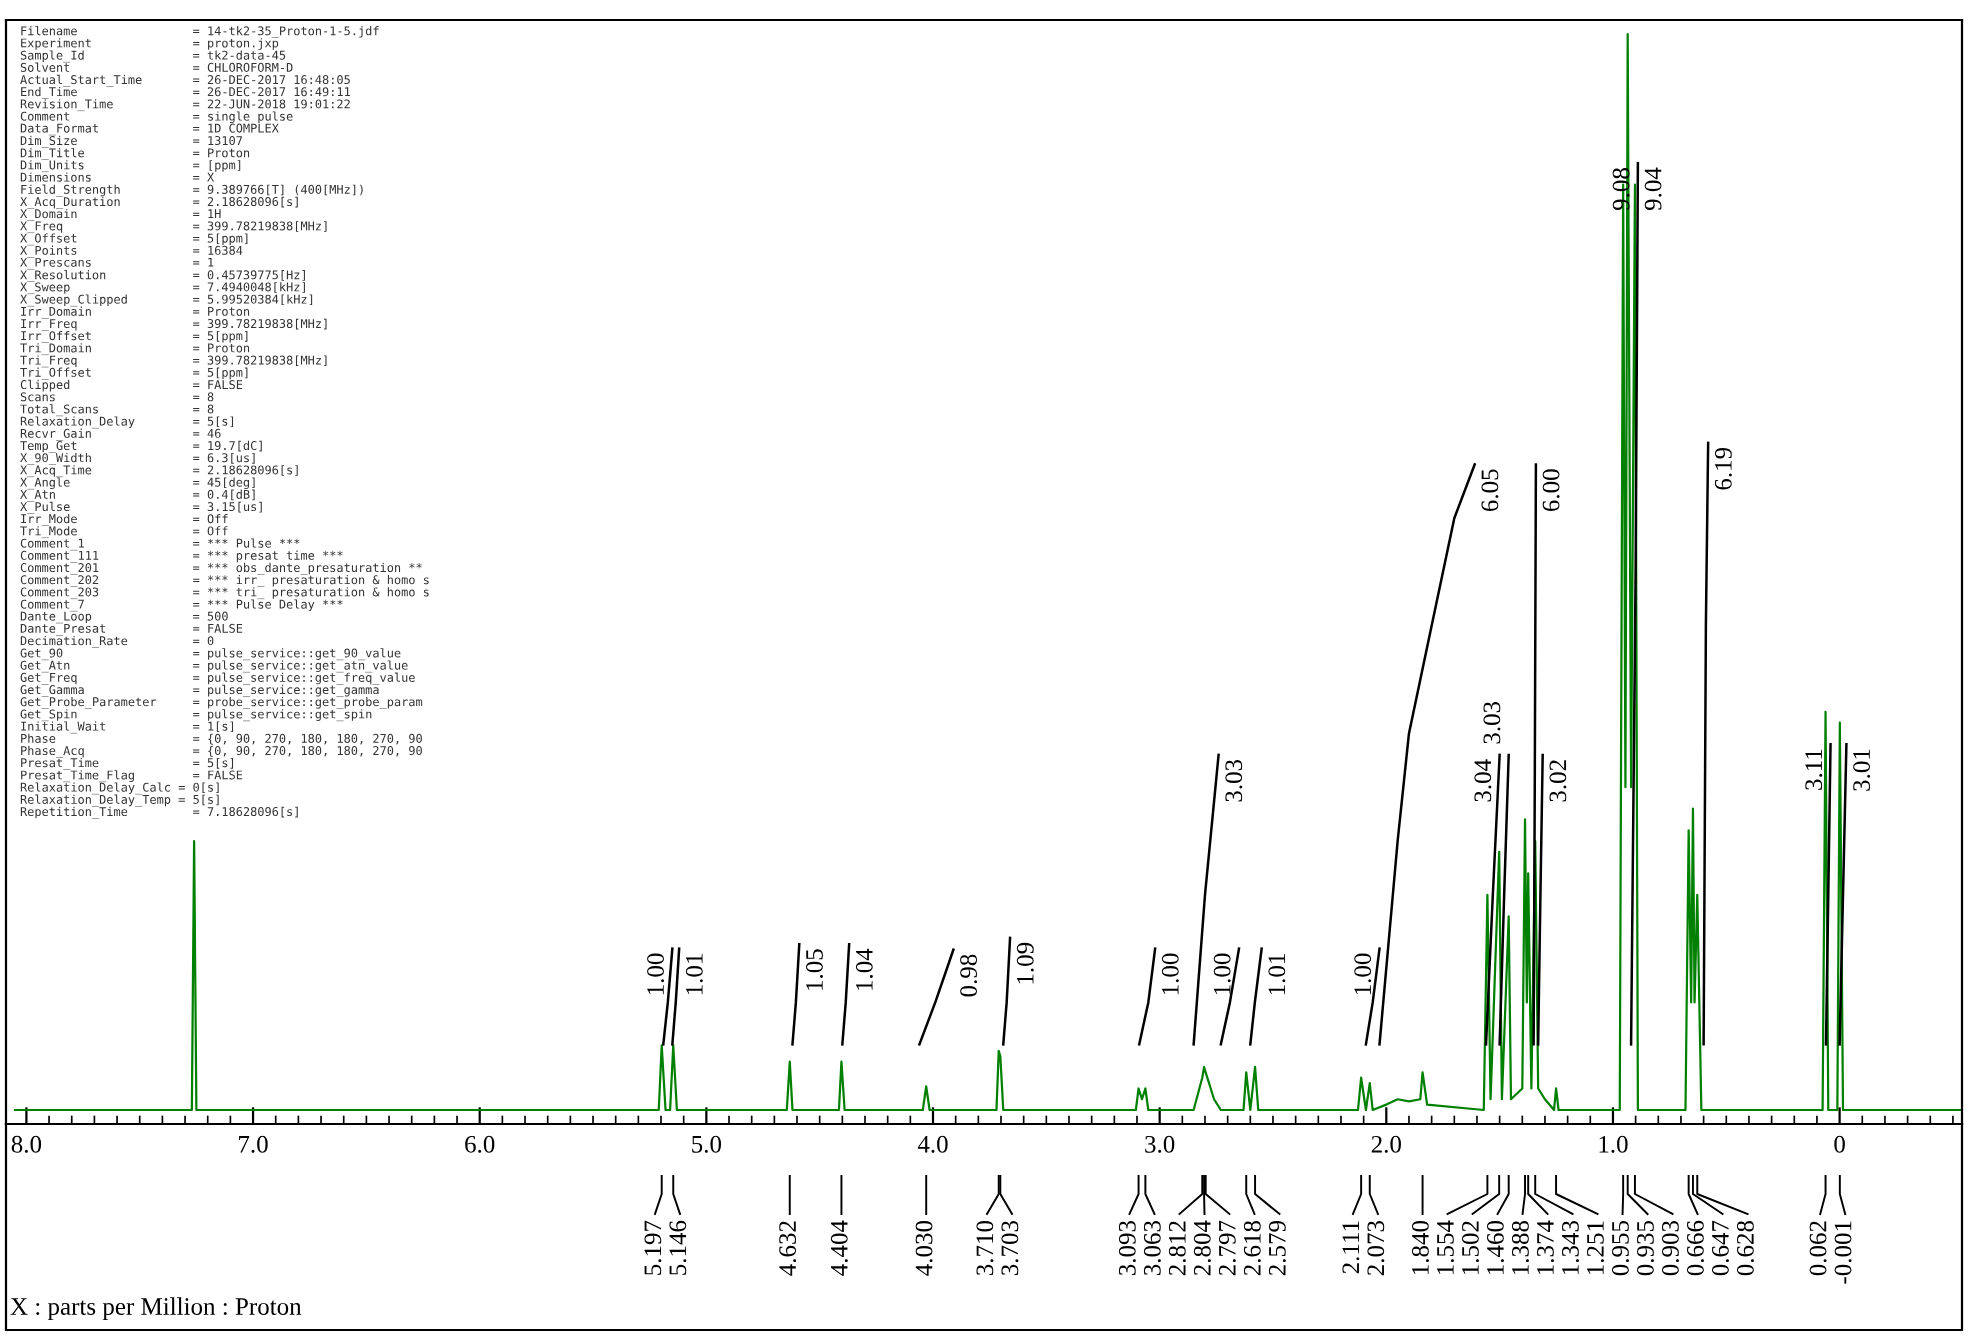  Describe the element at coordinates (1160, 1144) in the screenshot. I see `x-tick-label: 3.0` at that location.